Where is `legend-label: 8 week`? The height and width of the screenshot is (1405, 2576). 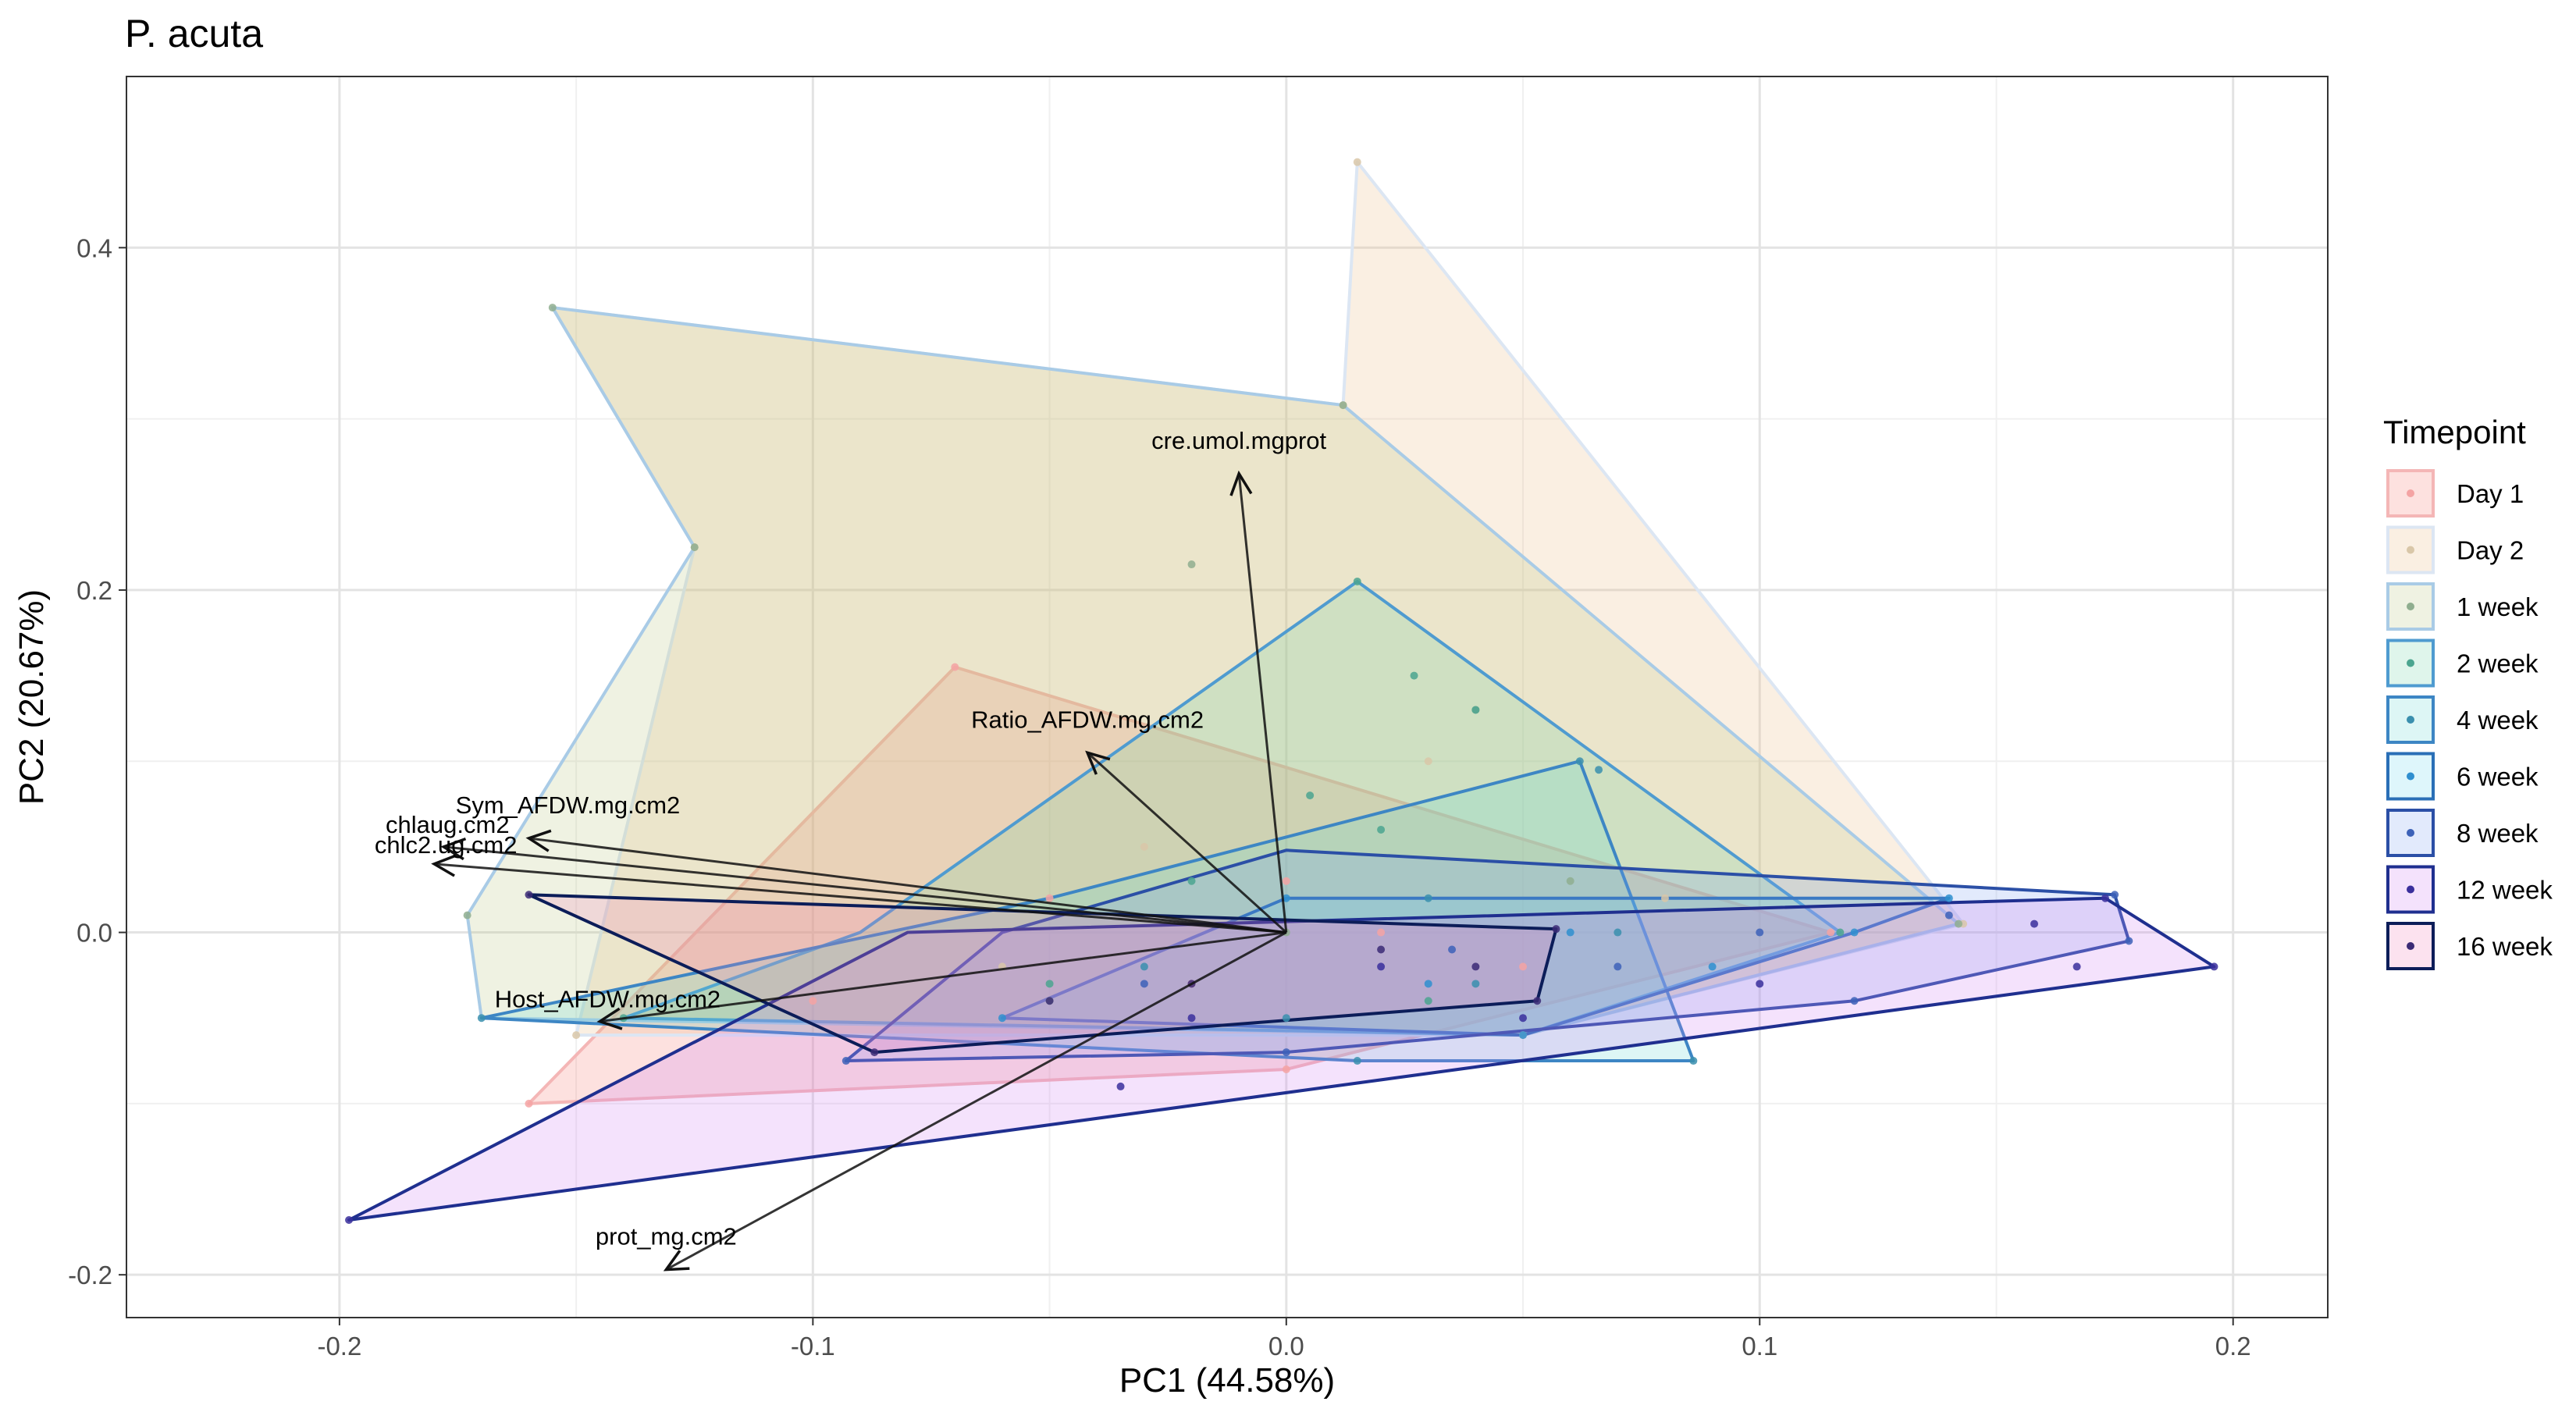 legend-label: 8 week is located at coordinates (2498, 833).